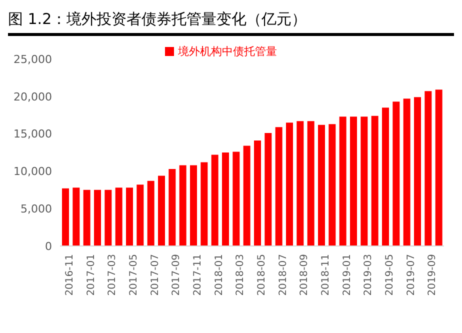 This screenshot has height=333, width=462. Describe the element at coordinates (368, 275) in the screenshot. I see `x-tick-label: 2019-03` at that location.